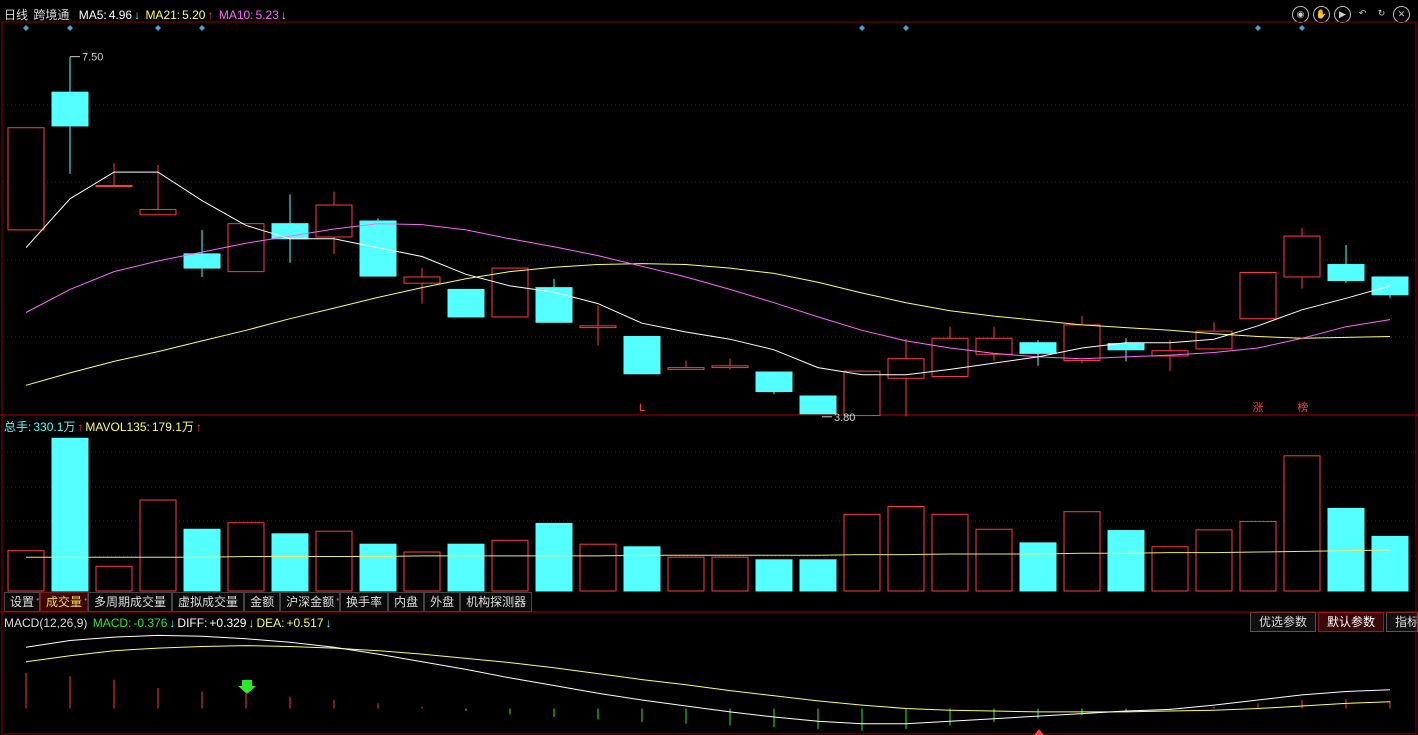 This screenshot has width=1418, height=735. Describe the element at coordinates (172, 427) in the screenshot. I see `mavol-value: 179.1万` at that location.